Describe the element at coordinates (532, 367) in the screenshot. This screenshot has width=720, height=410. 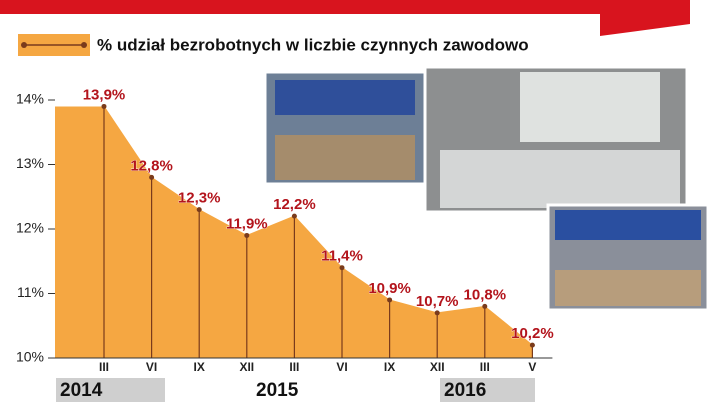
I see `x-tick-label: V` at that location.